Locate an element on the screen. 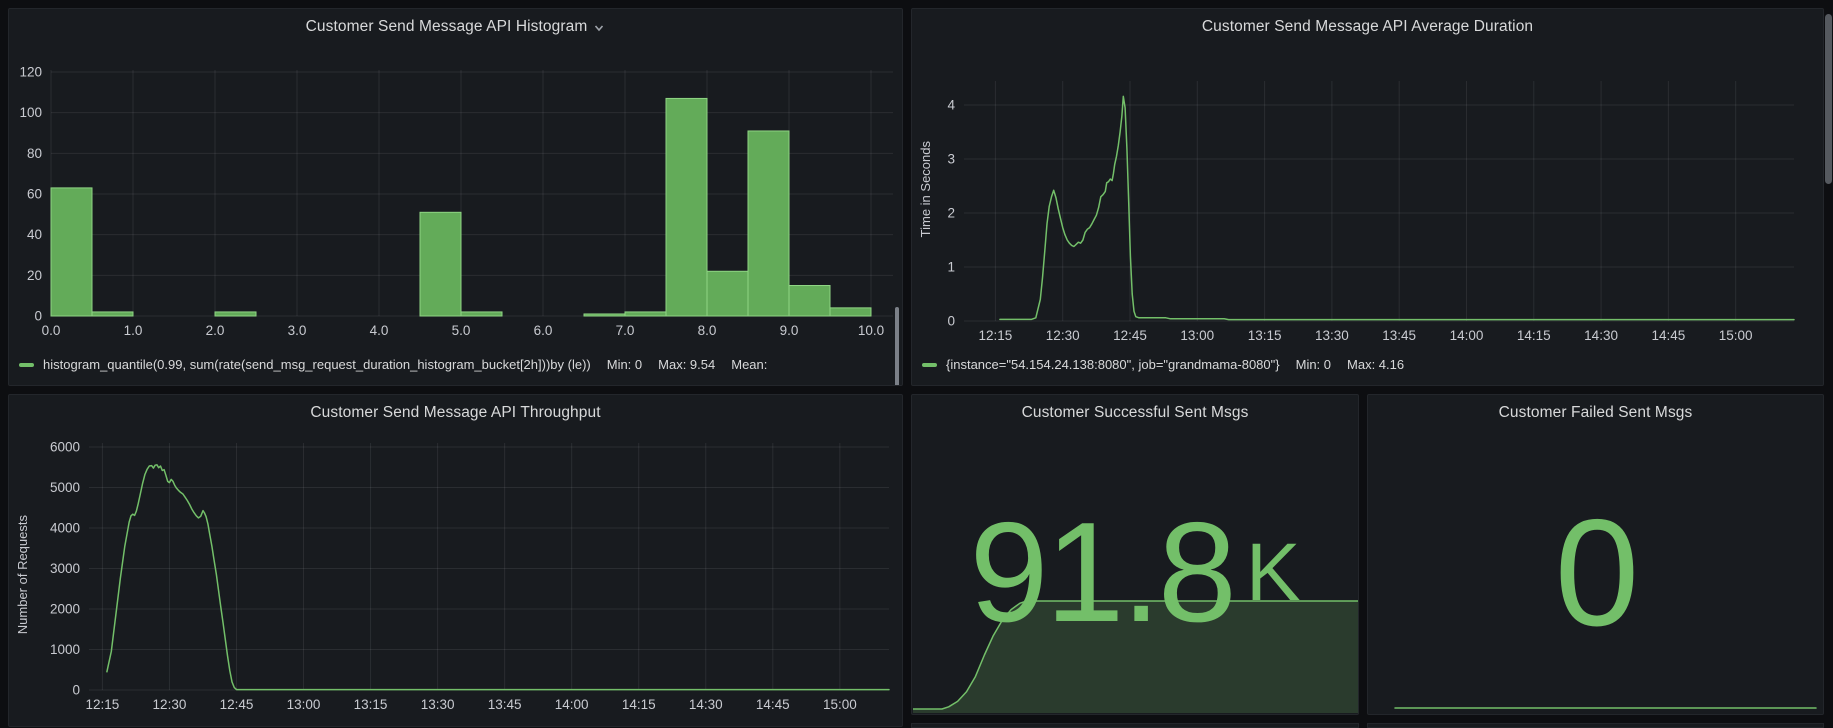 The image size is (1833, 728). svg-text: 80 is located at coordinates (34, 153).